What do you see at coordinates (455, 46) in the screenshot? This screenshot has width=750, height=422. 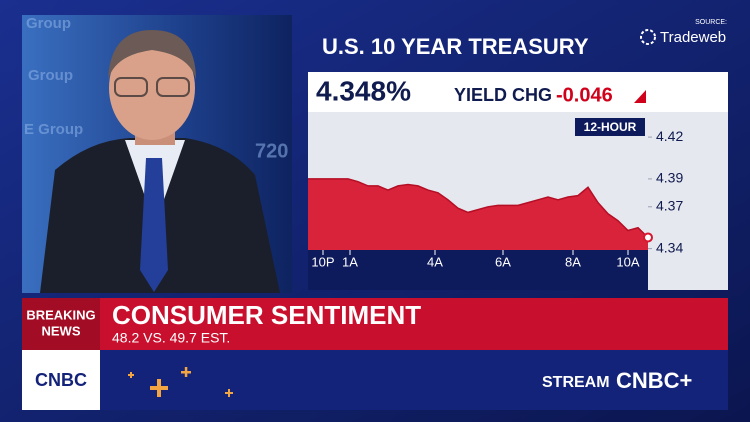 I see `chart-title: U.S. 10 YEAR TREASURY` at bounding box center [455, 46].